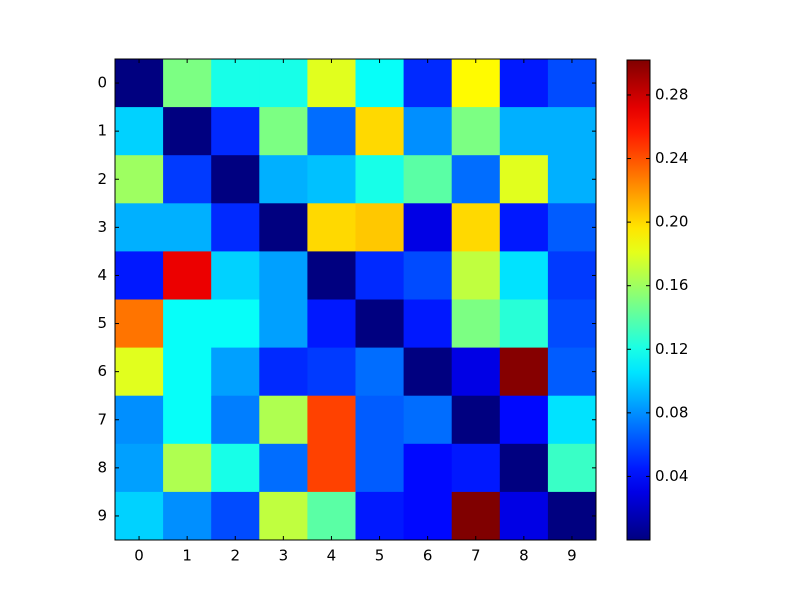 The image size is (800, 600). Describe the element at coordinates (102, 467) in the screenshot. I see `y-tick-label: 8` at that location.